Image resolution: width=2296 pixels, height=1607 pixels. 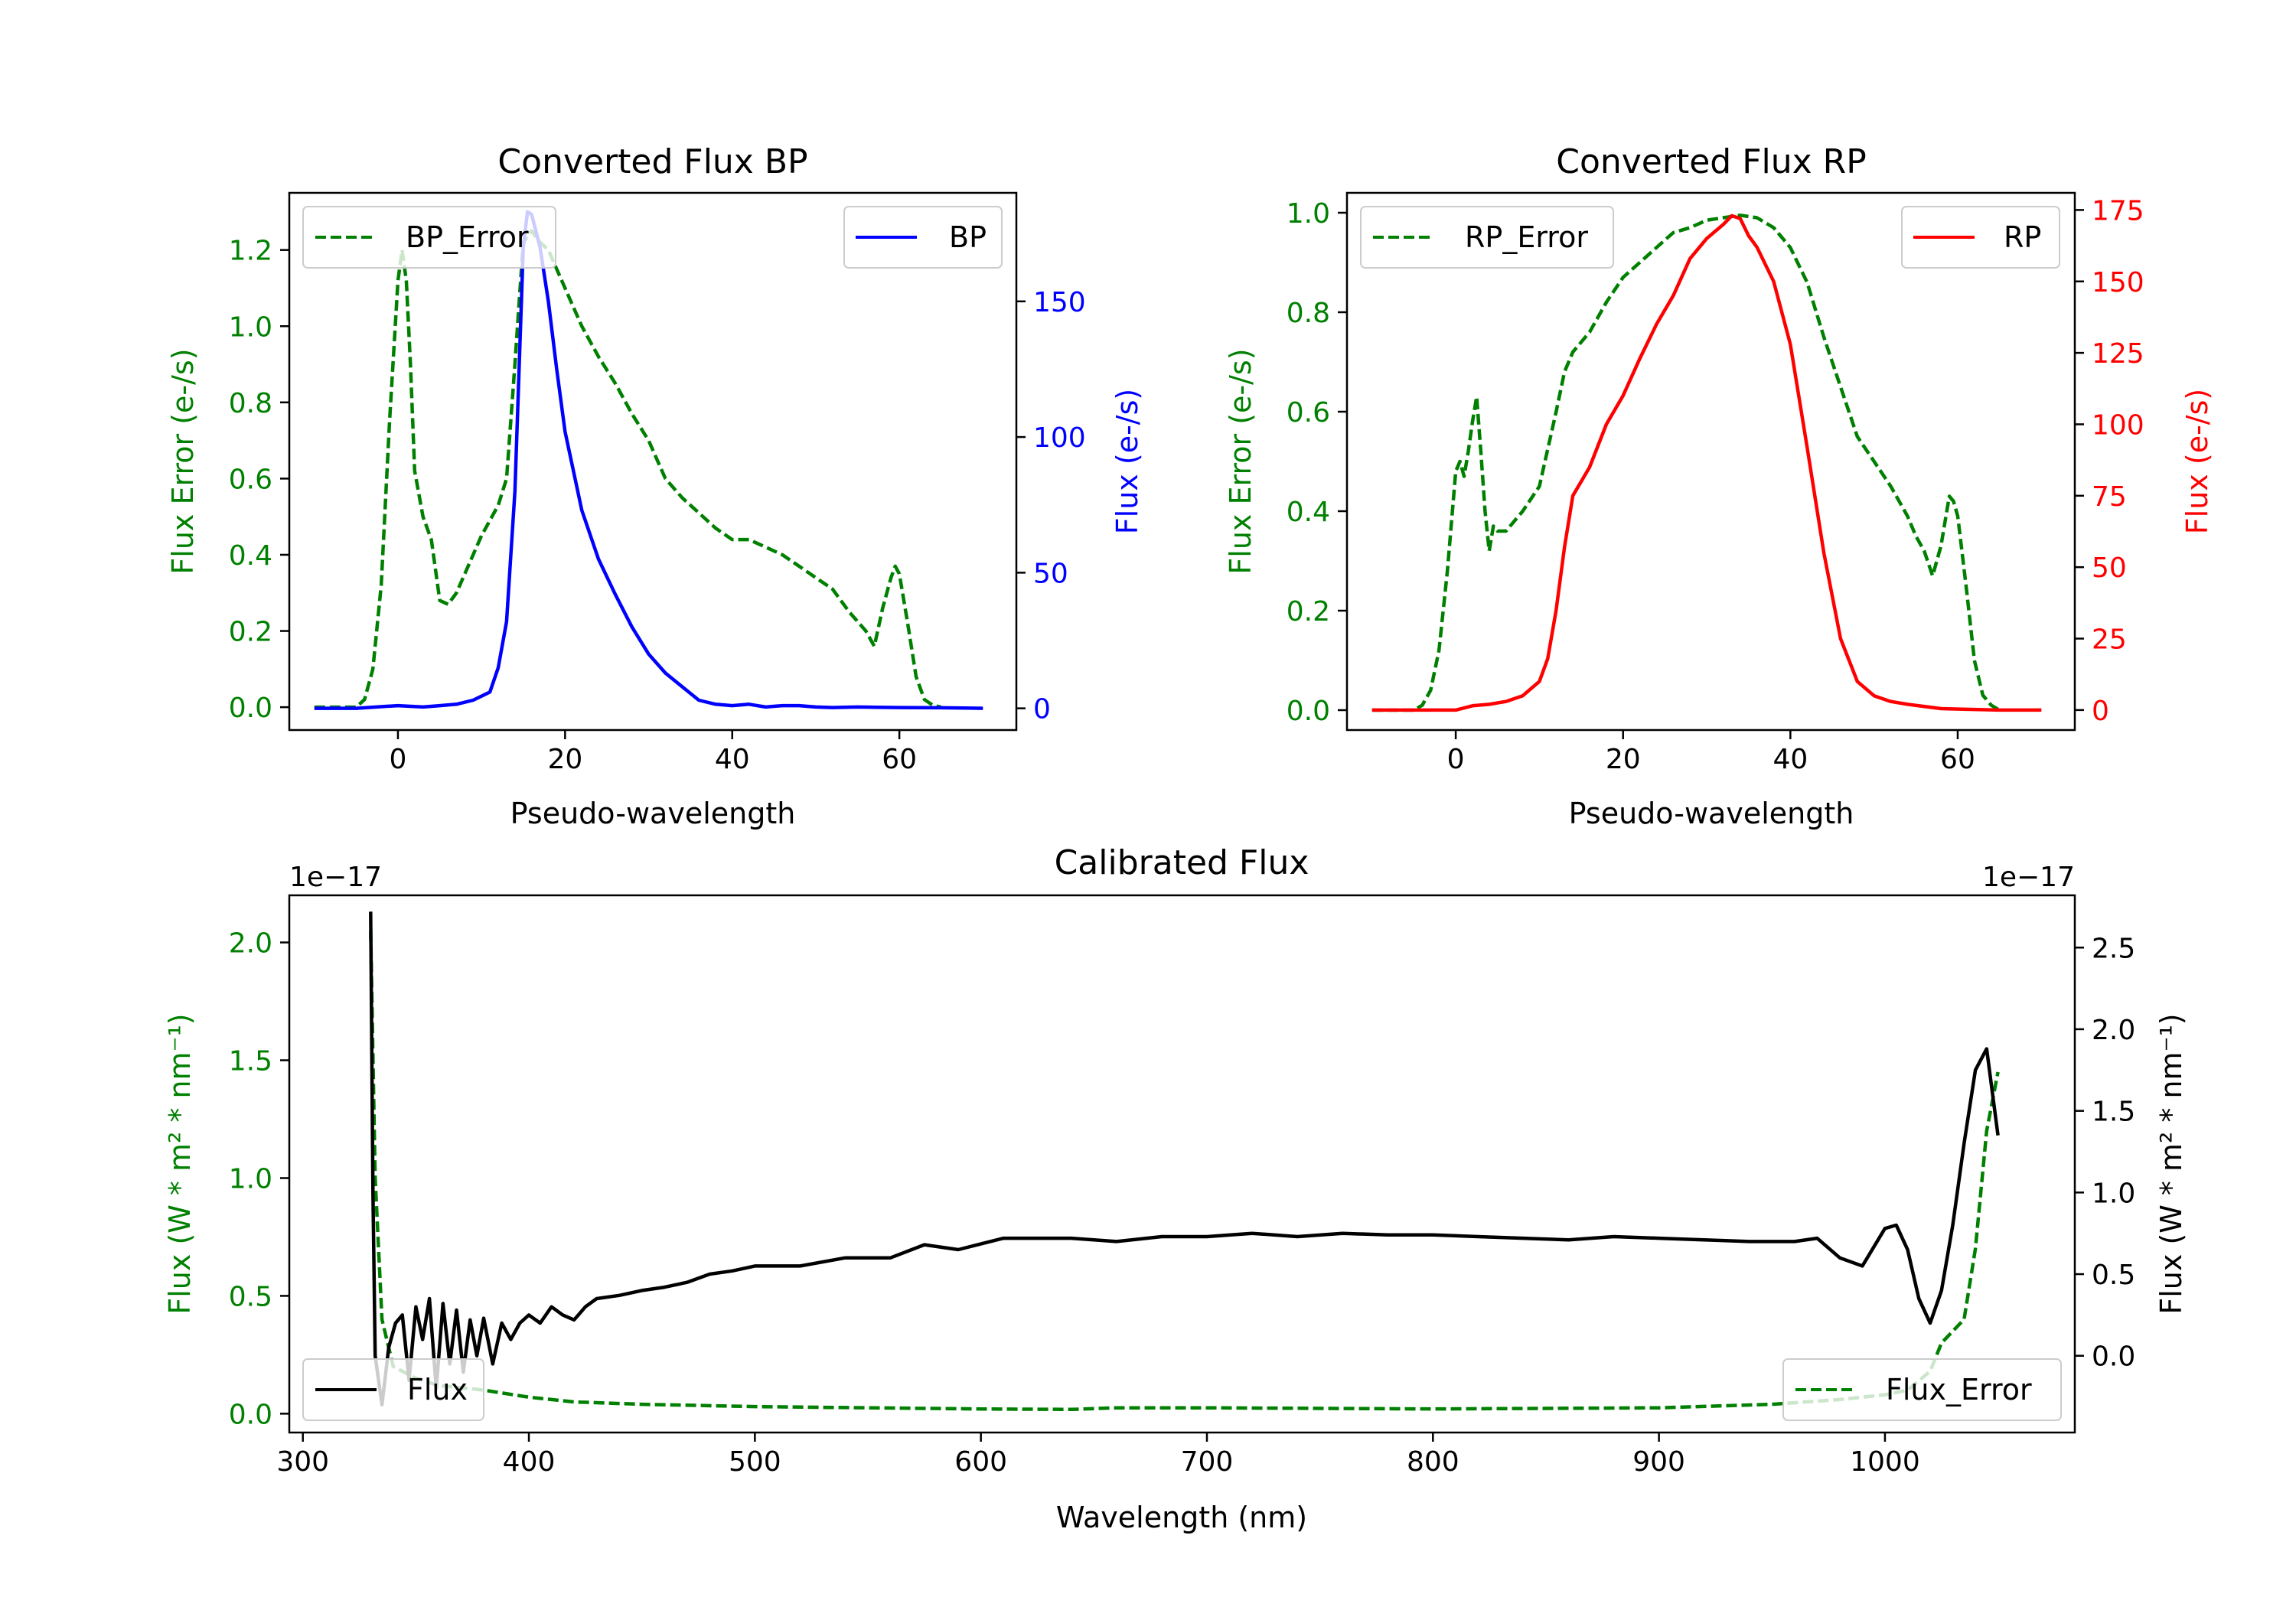 What do you see at coordinates (250, 479) in the screenshot?
I see `bp-ytick-left-label: 0.6` at bounding box center [250, 479].